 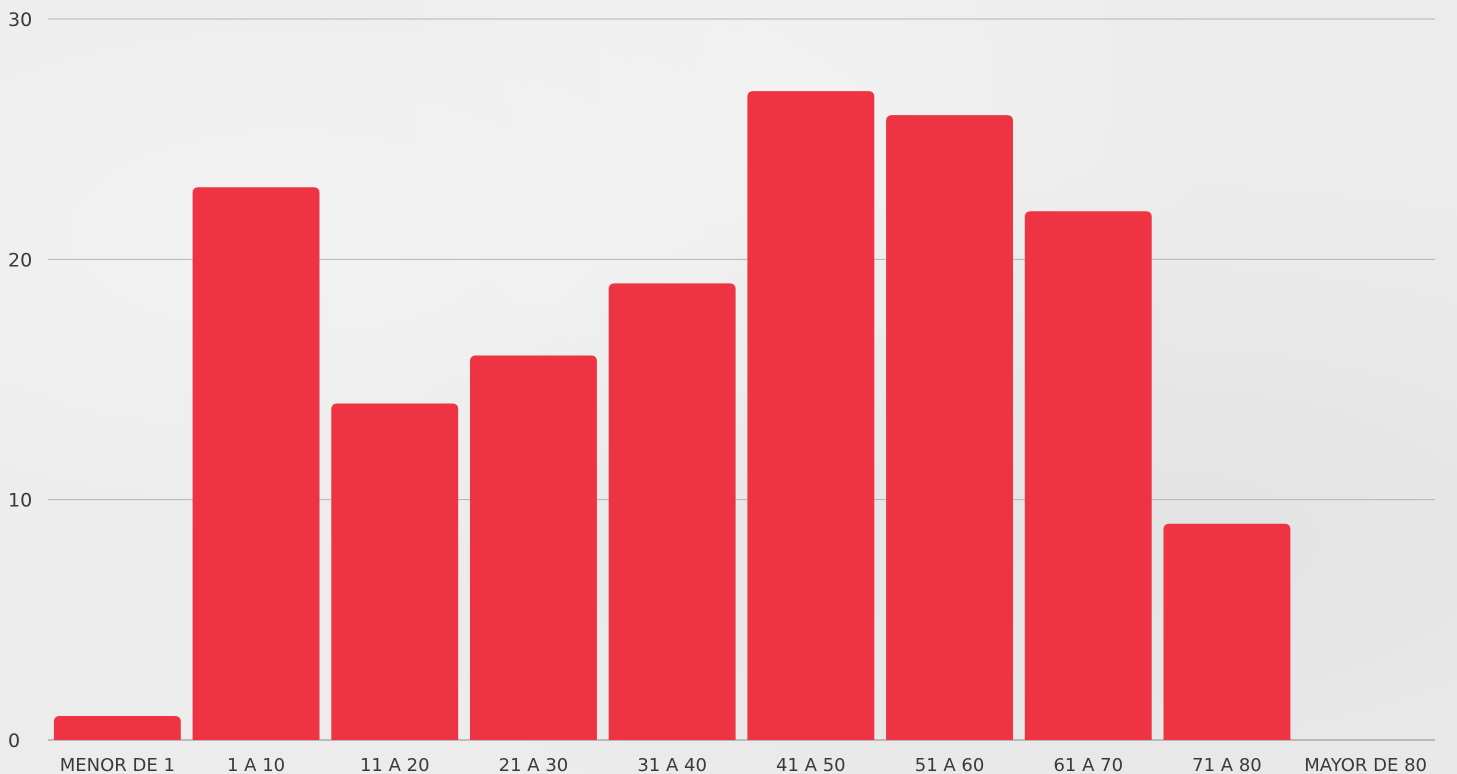 What do you see at coordinates (20, 380) in the screenshot?
I see `y-axis-tick-labels: 0 10 20 30` at bounding box center [20, 380].